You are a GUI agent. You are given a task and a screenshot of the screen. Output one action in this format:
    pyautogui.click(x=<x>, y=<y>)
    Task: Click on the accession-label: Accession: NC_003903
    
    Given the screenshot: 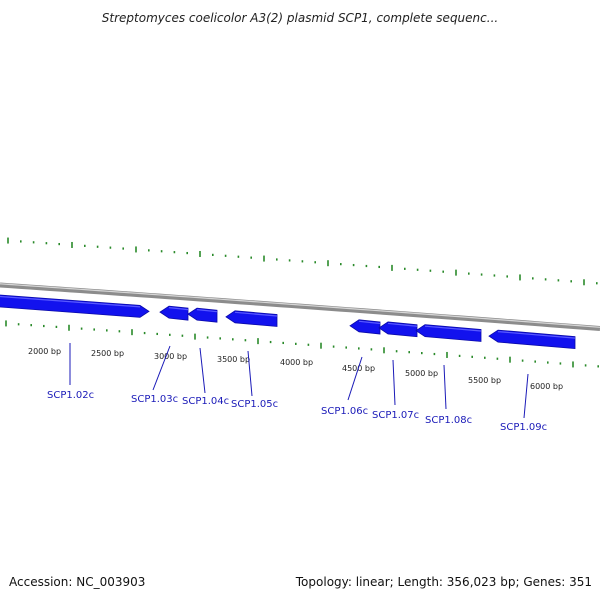 What is the action you would take?
    pyautogui.click(x=77, y=582)
    